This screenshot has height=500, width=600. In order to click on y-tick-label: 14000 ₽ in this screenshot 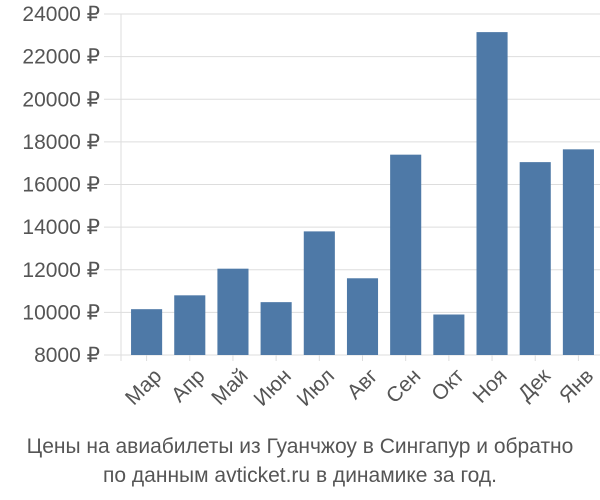, I will do `click(61, 227)`.